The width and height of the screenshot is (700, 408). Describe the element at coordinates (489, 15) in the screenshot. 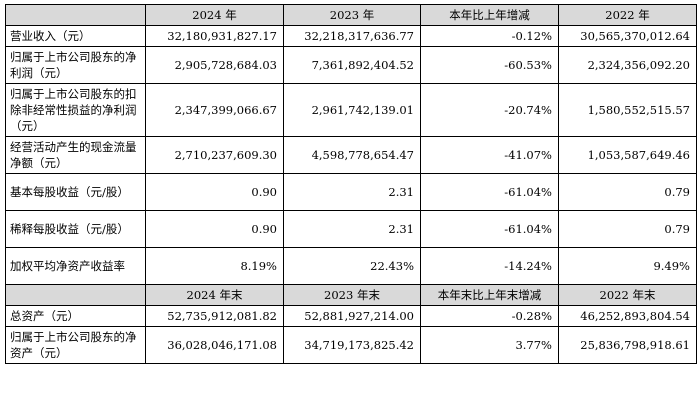

I see `header-yoy-change: 本年比上年增减` at that location.